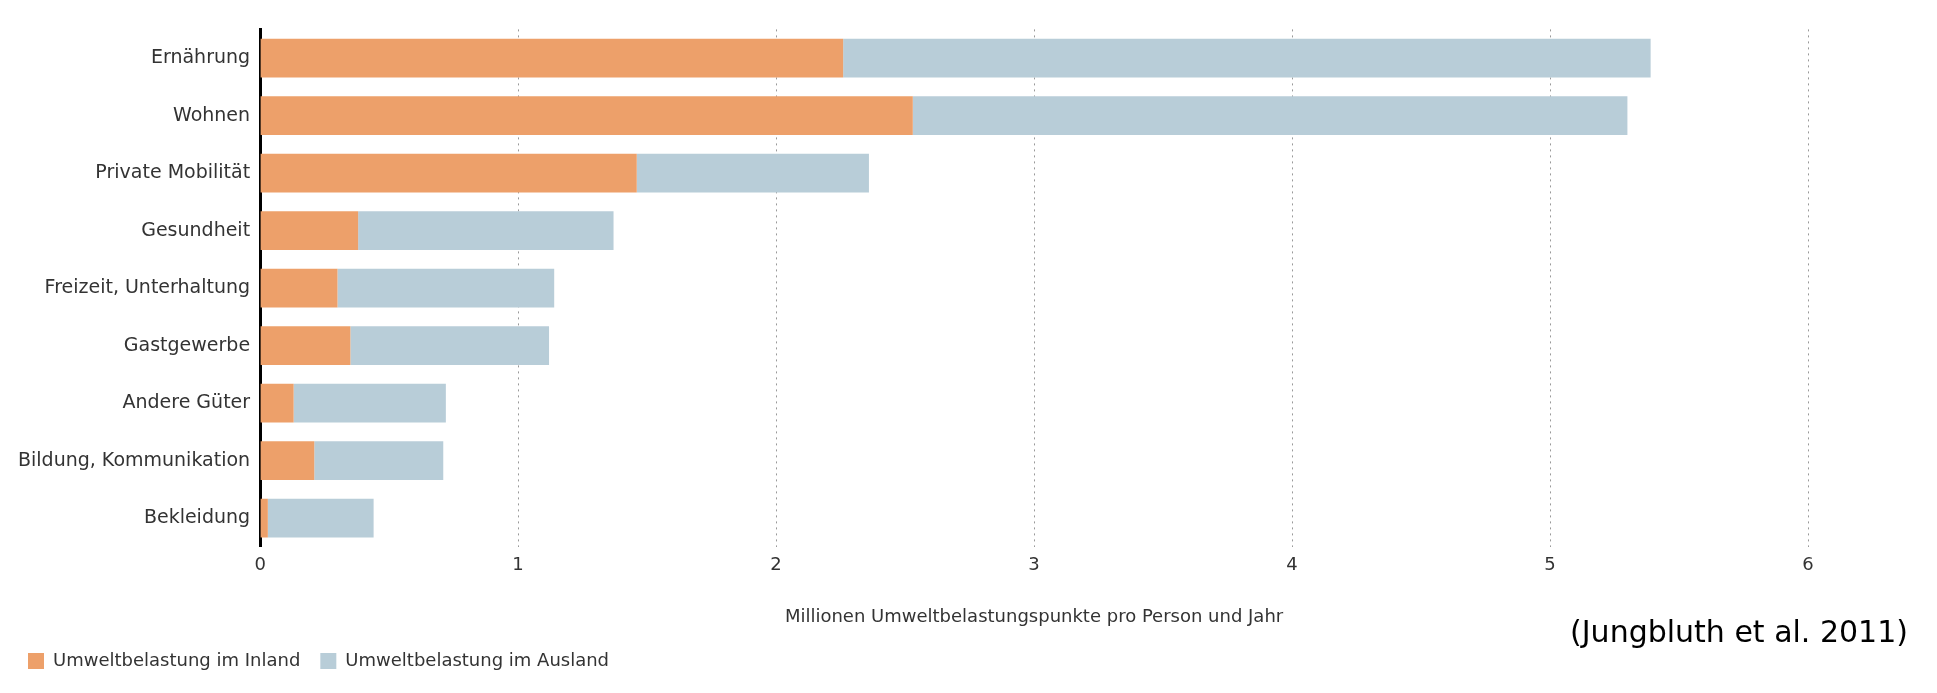  What do you see at coordinates (1739, 631) in the screenshot?
I see `text: (Jungbluth et al. 2011)` at bounding box center [1739, 631].